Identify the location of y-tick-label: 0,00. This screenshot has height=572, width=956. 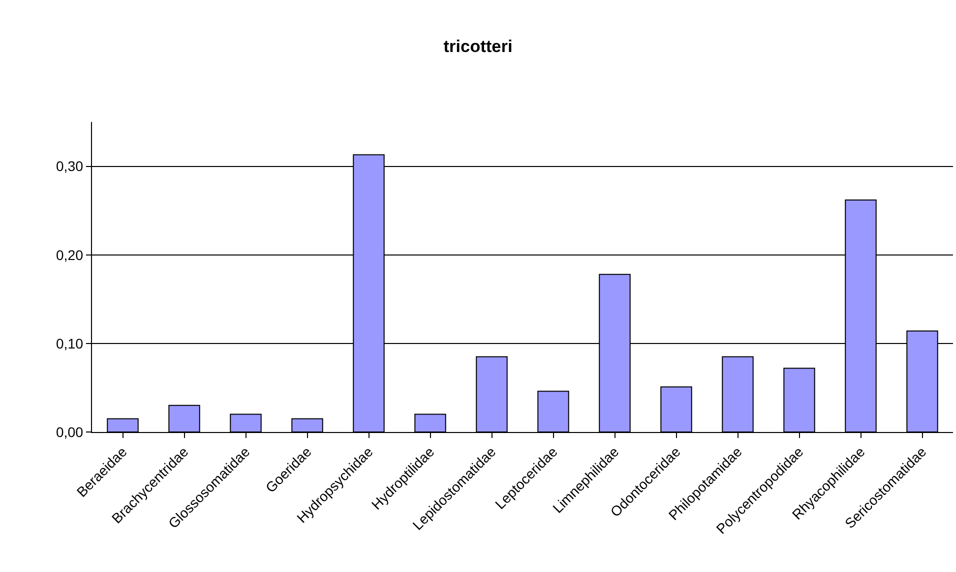
(70, 432).